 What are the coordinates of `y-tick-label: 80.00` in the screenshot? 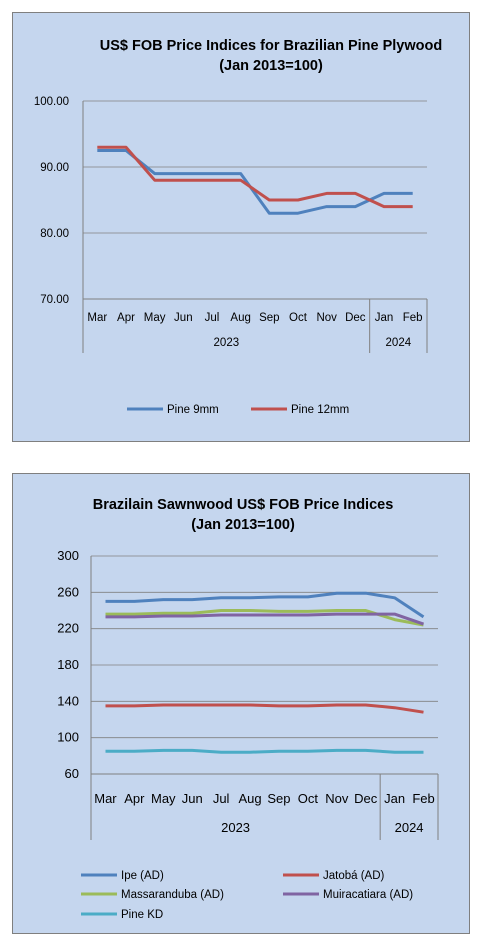 It's located at (54, 234).